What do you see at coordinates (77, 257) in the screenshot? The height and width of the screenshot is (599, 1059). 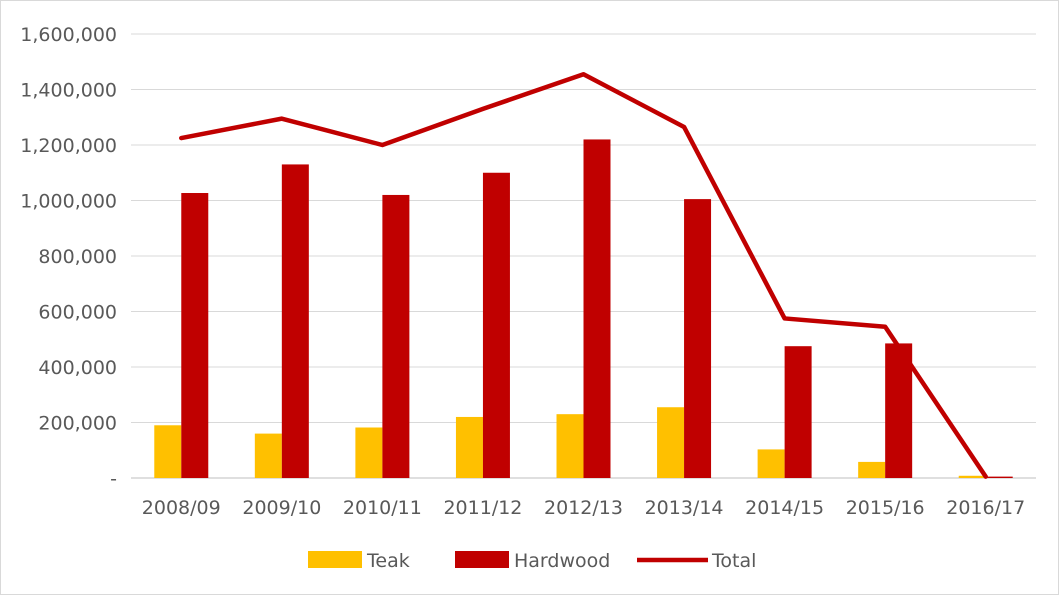 I see `y-tick-label: 800,000` at bounding box center [77, 257].